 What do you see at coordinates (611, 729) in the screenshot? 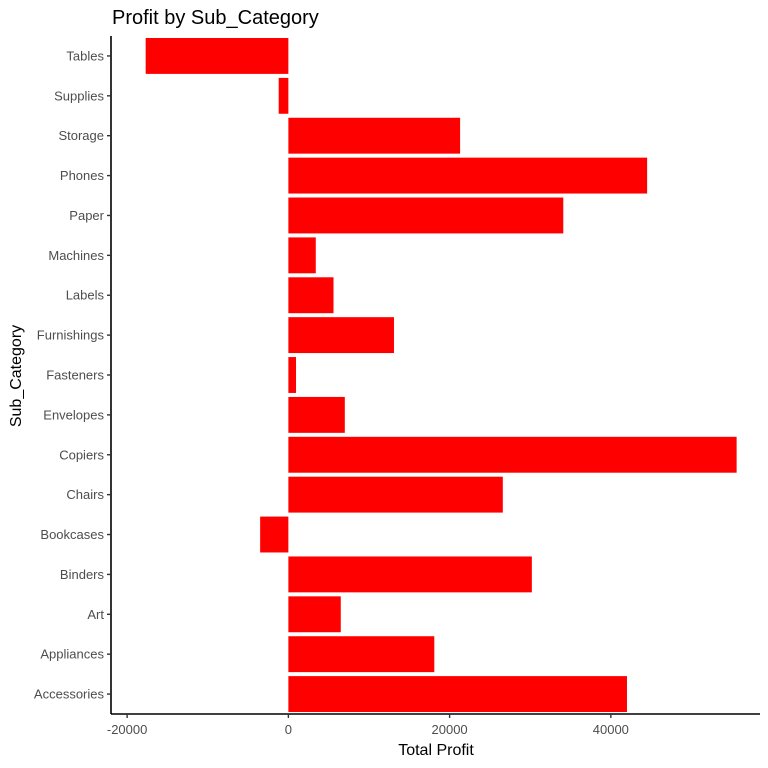
I see `x-tick-label-40000: 40000` at bounding box center [611, 729].